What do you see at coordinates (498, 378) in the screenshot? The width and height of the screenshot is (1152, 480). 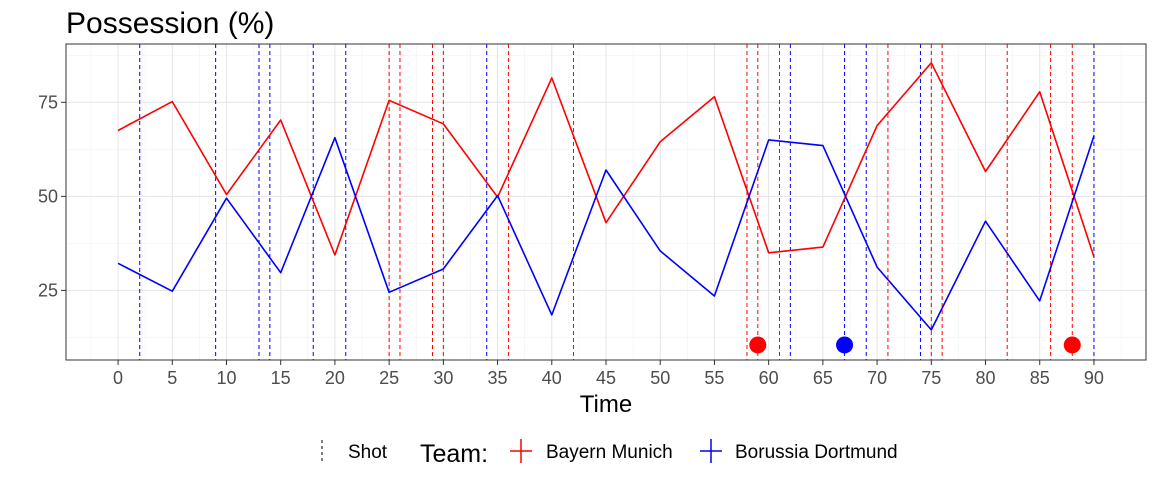 I see `x-tick-label: 35` at bounding box center [498, 378].